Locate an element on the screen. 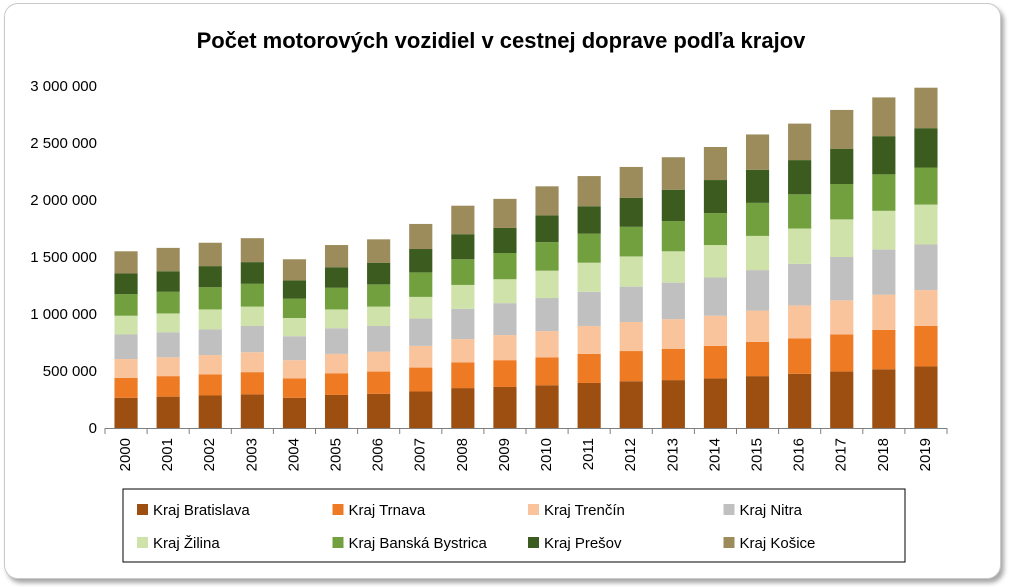 The width and height of the screenshot is (1009, 587). x-tick-label: 2003 is located at coordinates (251, 454).